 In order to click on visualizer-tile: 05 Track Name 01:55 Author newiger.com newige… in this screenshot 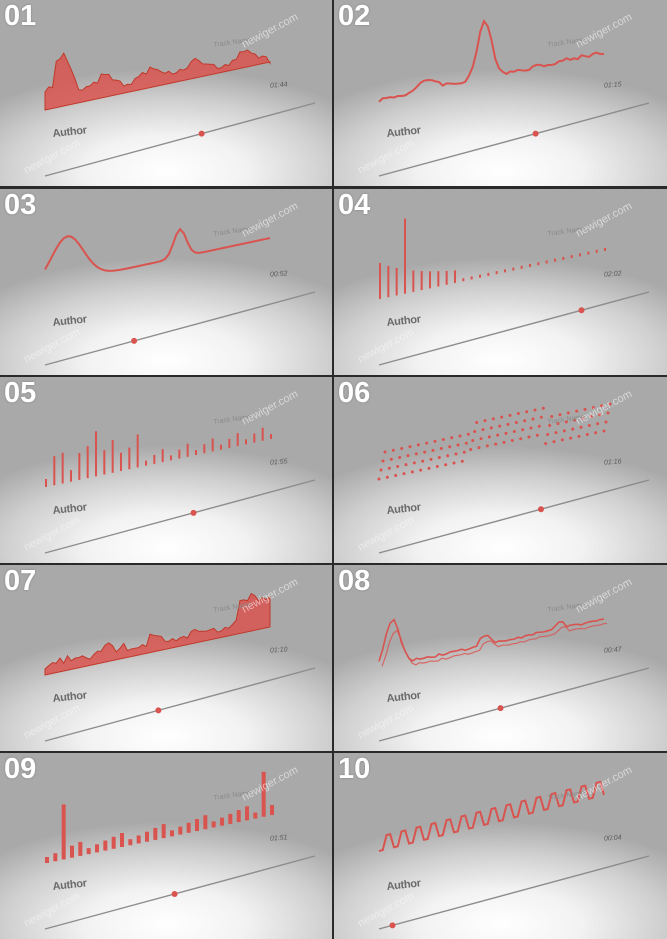, I will do `click(166, 470)`.